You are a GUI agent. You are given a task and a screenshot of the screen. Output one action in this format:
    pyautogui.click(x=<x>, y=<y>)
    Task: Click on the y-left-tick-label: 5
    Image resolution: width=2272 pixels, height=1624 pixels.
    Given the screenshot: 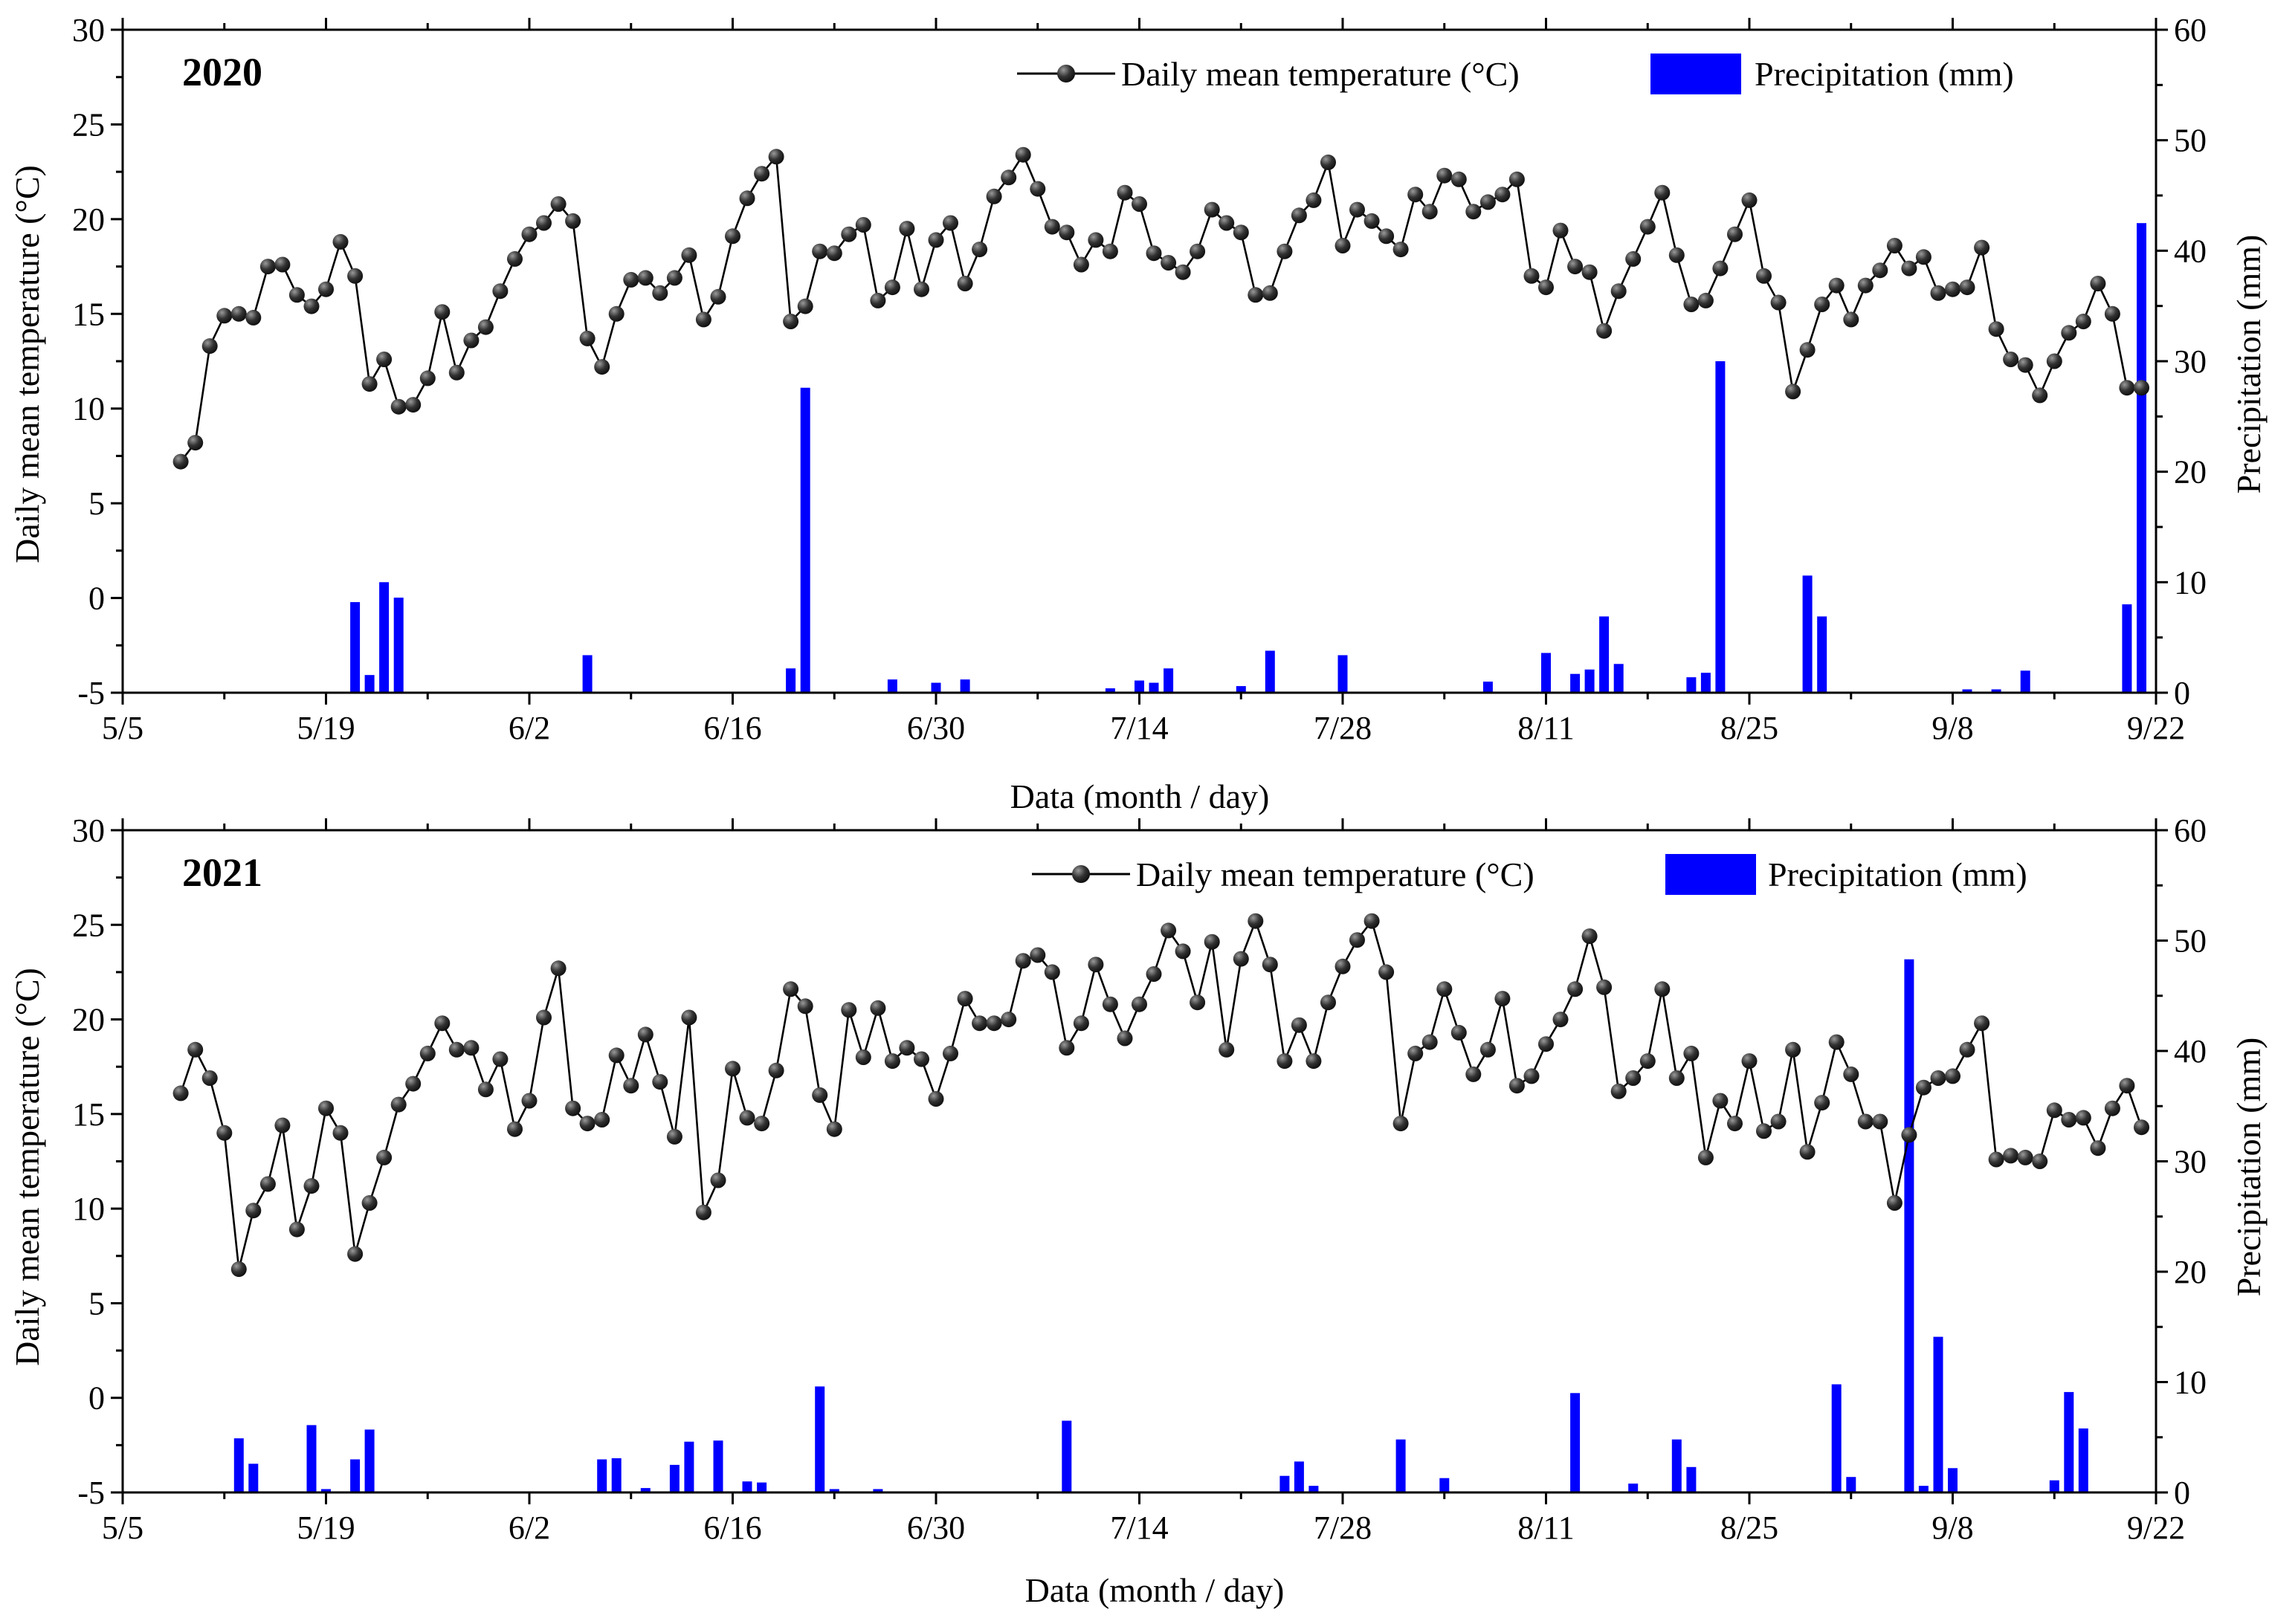 What is the action you would take?
    pyautogui.click(x=96, y=1303)
    